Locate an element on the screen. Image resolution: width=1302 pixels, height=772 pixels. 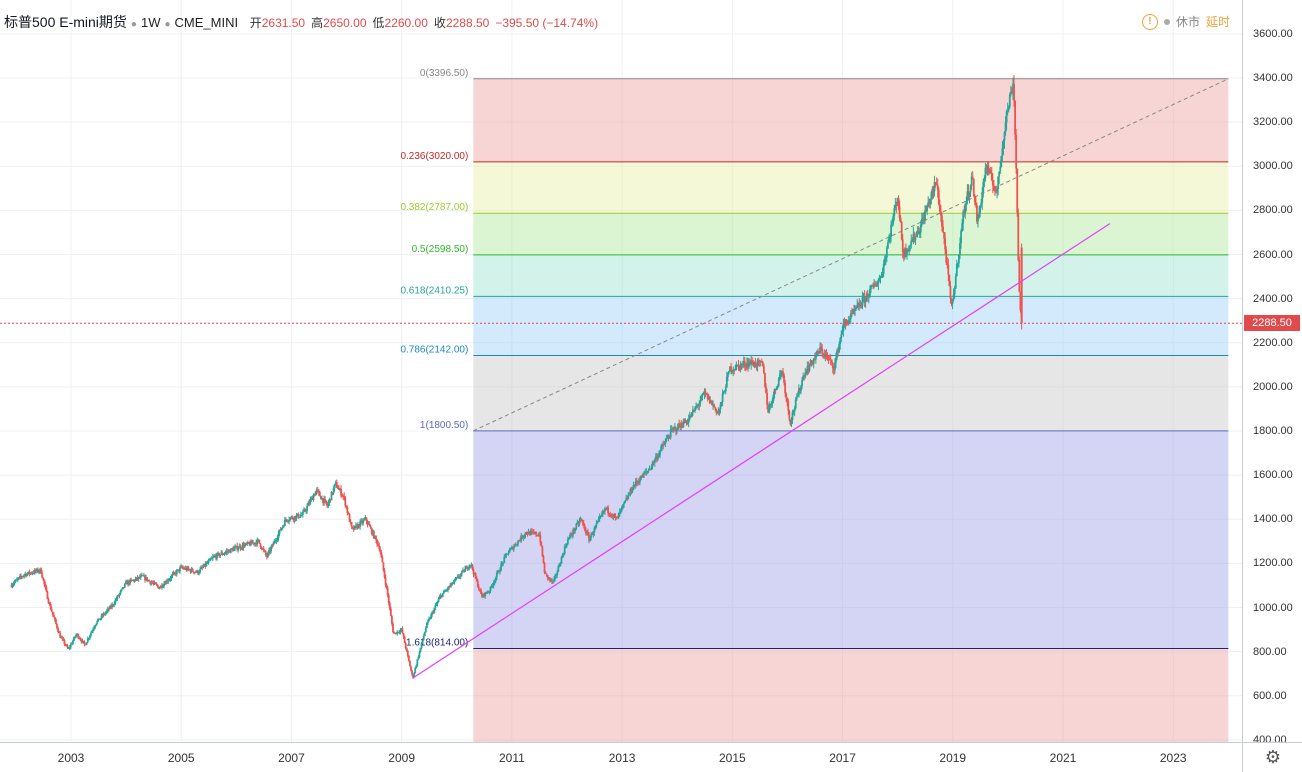
warning-icon: ! is located at coordinates (1149, 21).